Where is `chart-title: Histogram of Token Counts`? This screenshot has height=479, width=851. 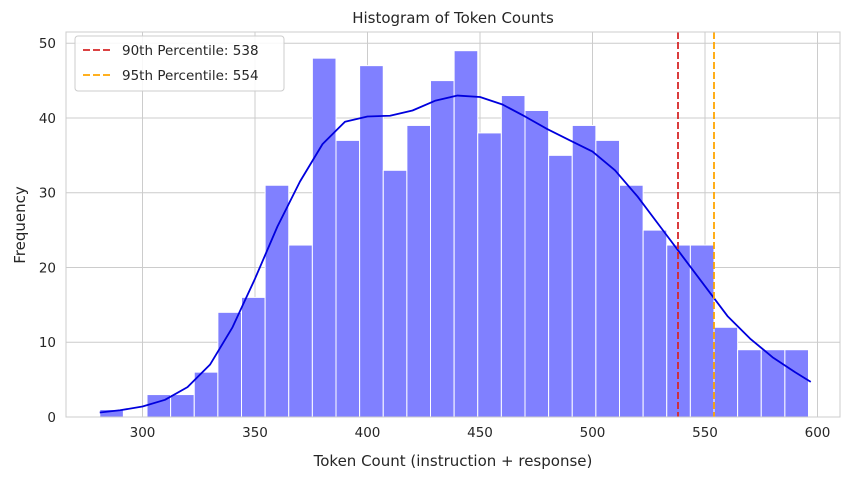
chart-title: Histogram of Token Counts is located at coordinates (453, 18).